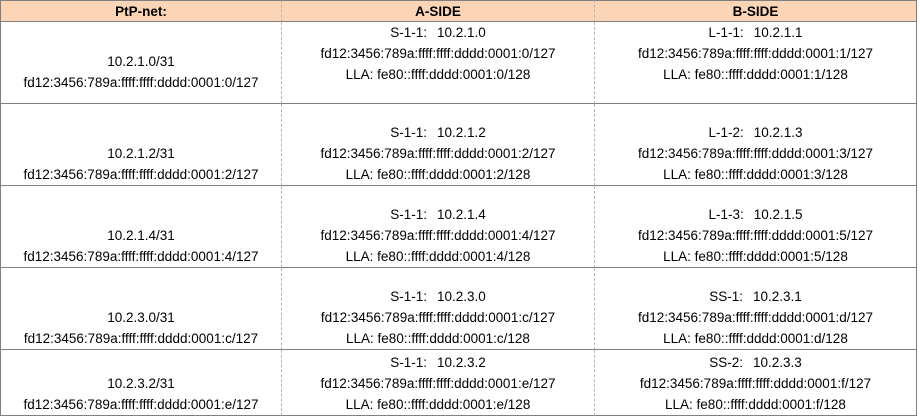 The height and width of the screenshot is (416, 919). What do you see at coordinates (461, 362) in the screenshot?
I see `ipv4-address: 10.2.3.2` at bounding box center [461, 362].